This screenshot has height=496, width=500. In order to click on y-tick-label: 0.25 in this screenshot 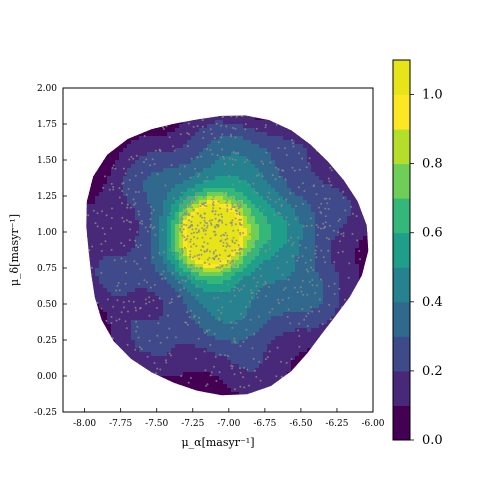, I will do `click(47, 341)`.